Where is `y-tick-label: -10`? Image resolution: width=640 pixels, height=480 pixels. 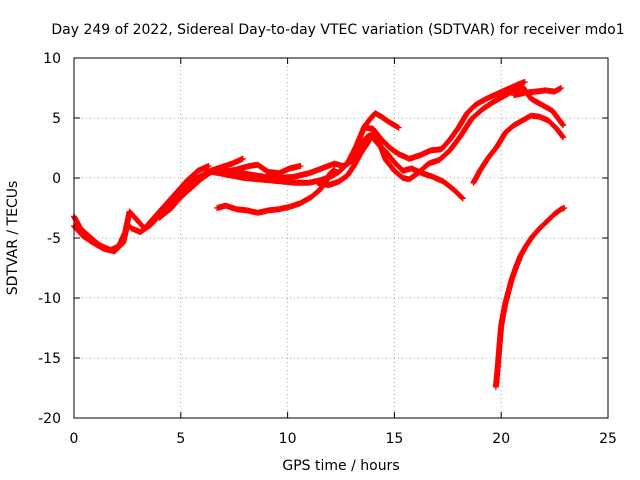 y-tick-label: -10 is located at coordinates (49, 299).